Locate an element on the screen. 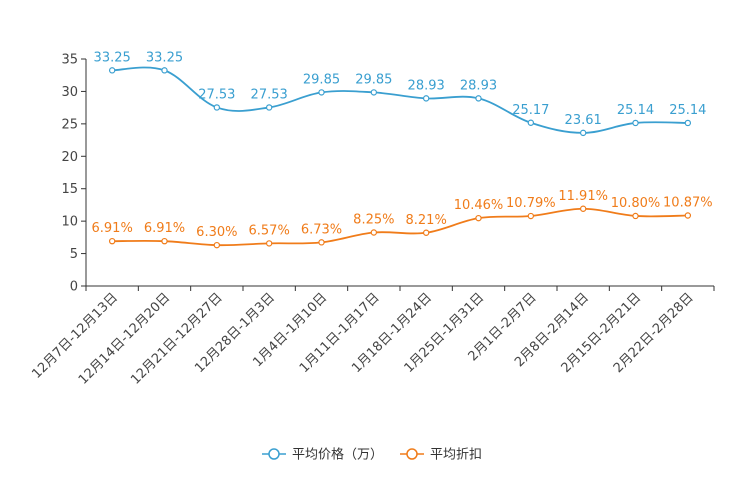 The height and width of the screenshot is (496, 744). y-tick-label: 30 is located at coordinates (69, 92).